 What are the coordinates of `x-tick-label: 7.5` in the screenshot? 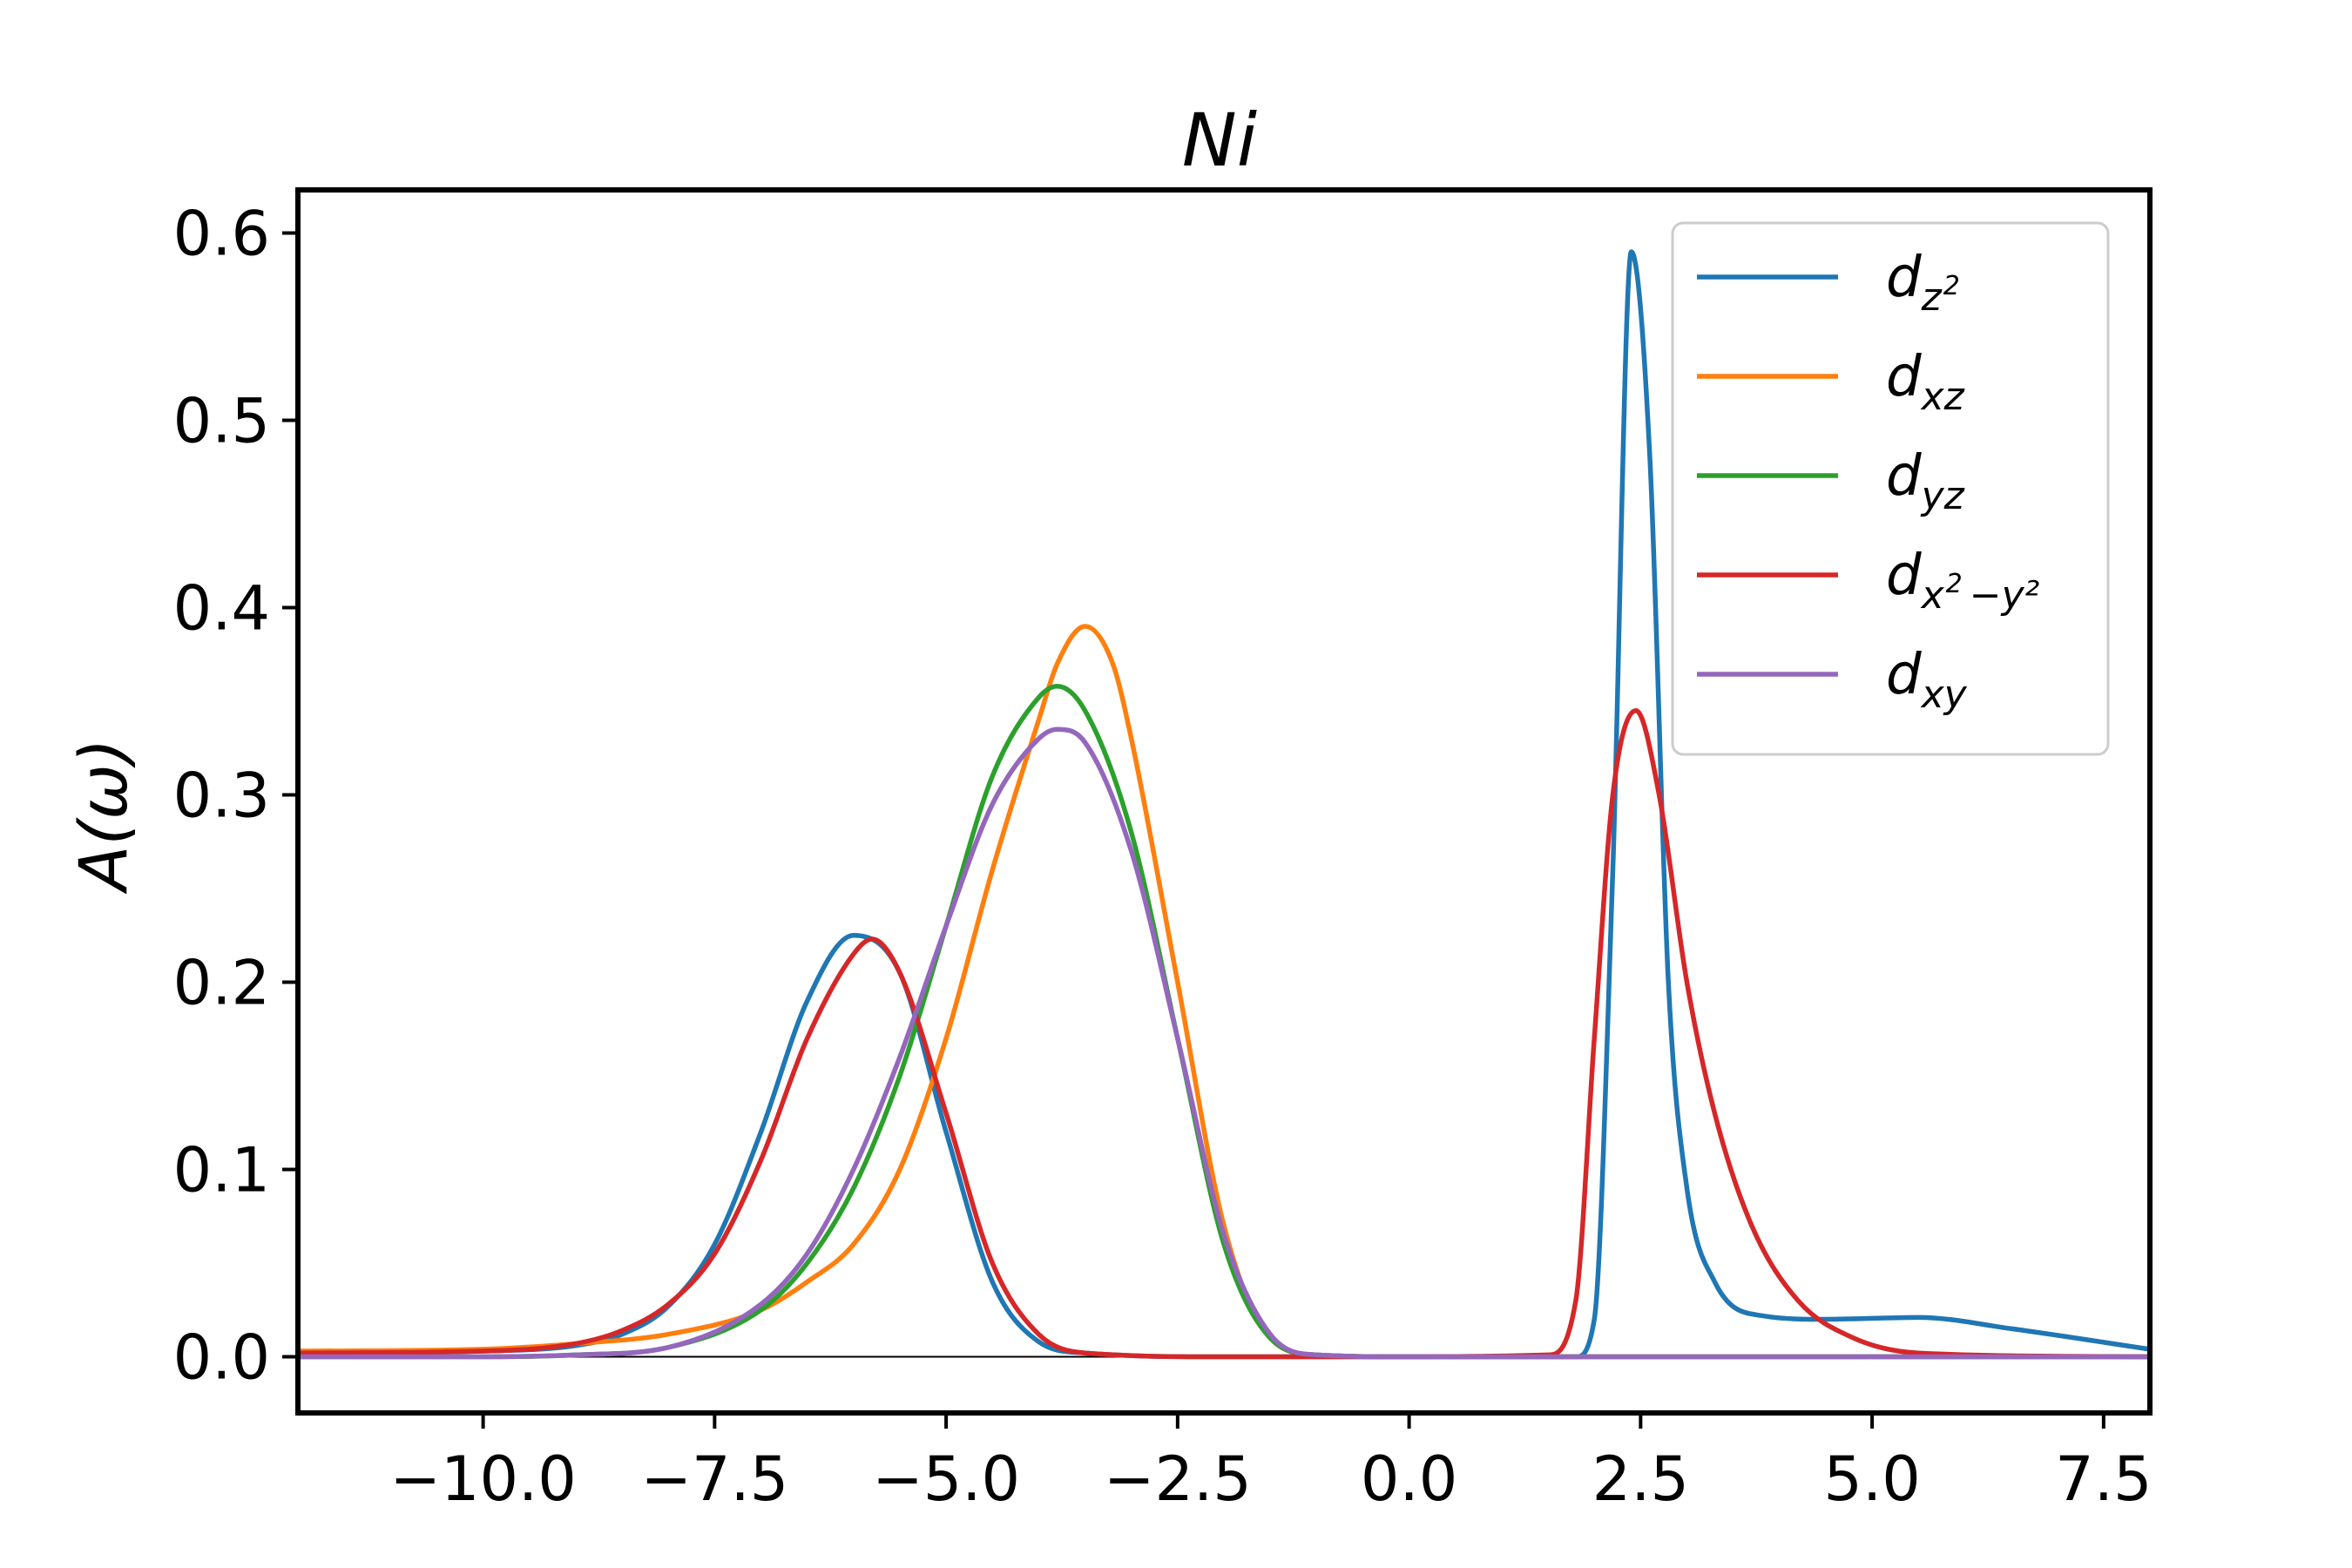 It's located at (2103, 1479).